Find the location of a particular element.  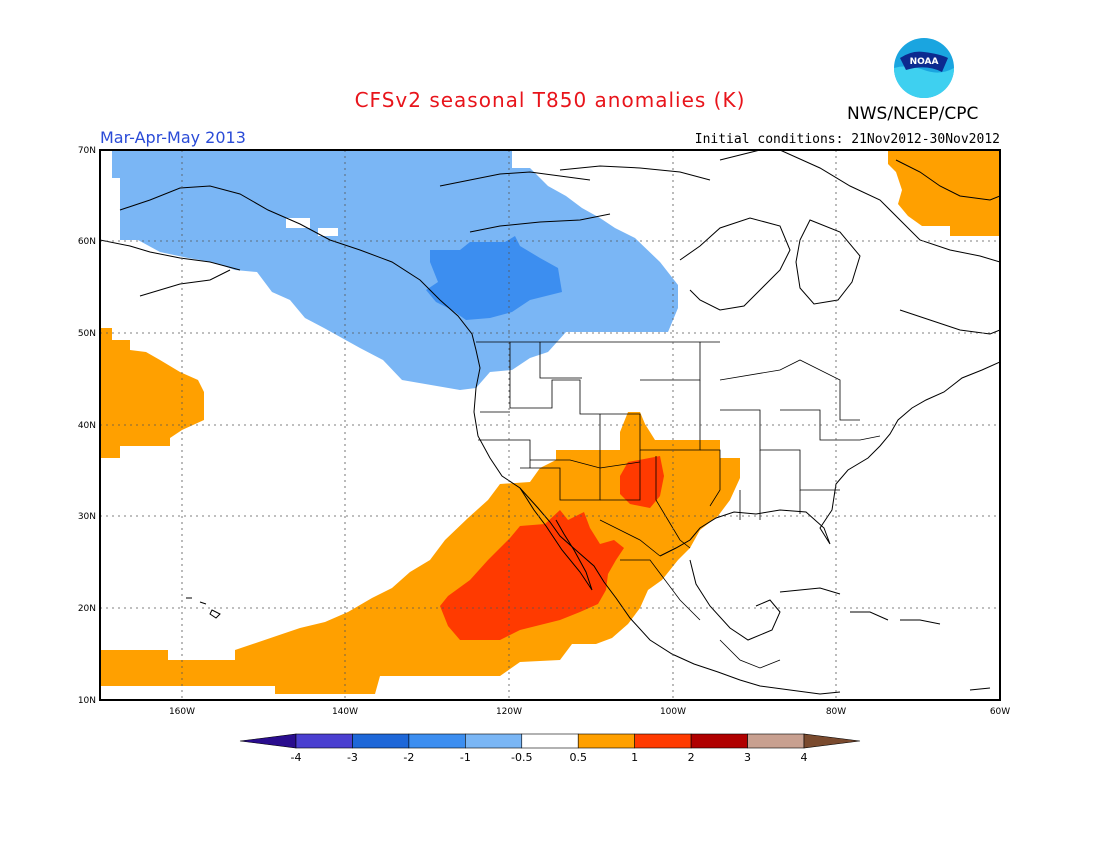

legend-label: -1 is located at coordinates (465, 757).